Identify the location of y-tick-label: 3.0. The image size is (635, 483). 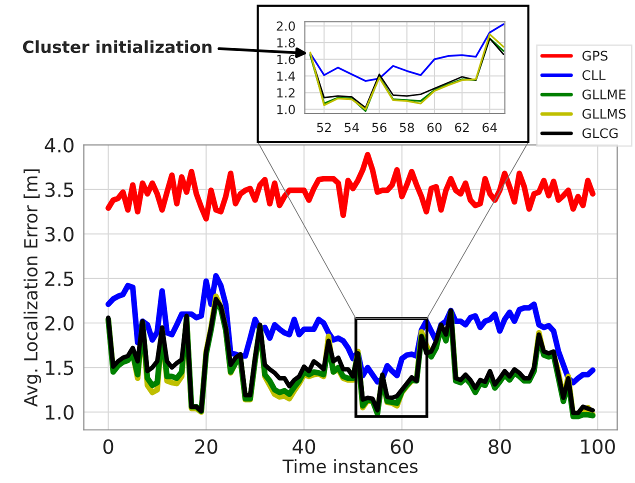
(59, 234).